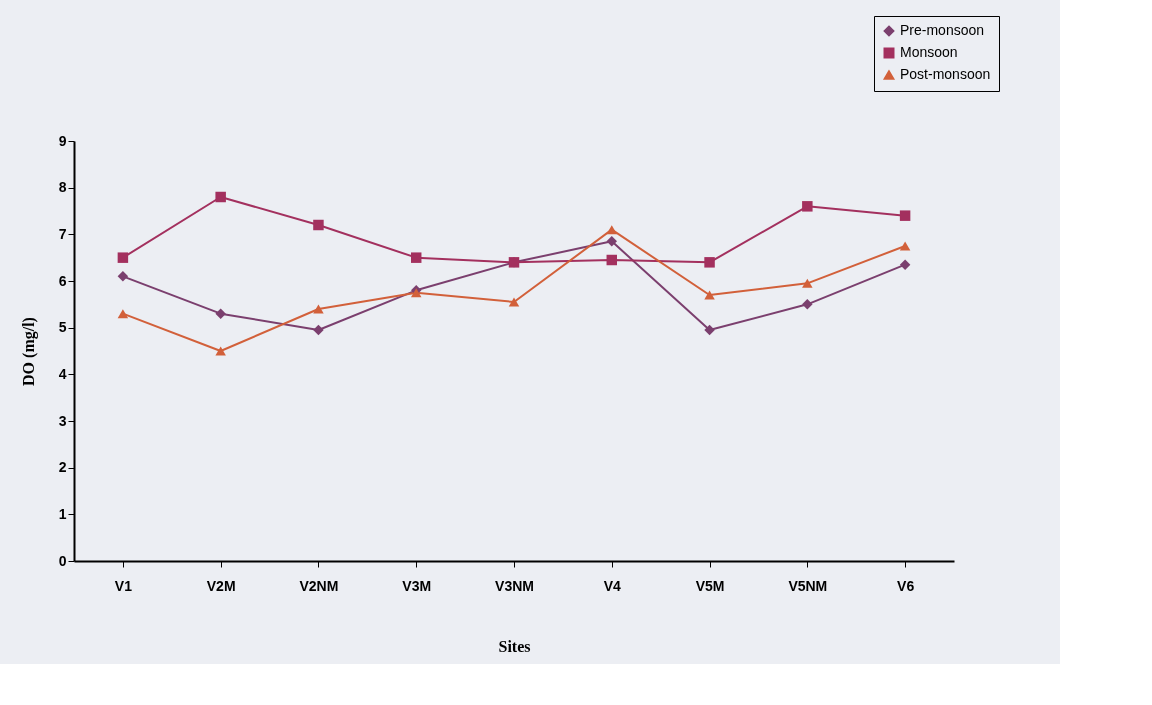 The width and height of the screenshot is (1152, 705). I want to click on x-tick-label: V3NM, so click(514, 585).